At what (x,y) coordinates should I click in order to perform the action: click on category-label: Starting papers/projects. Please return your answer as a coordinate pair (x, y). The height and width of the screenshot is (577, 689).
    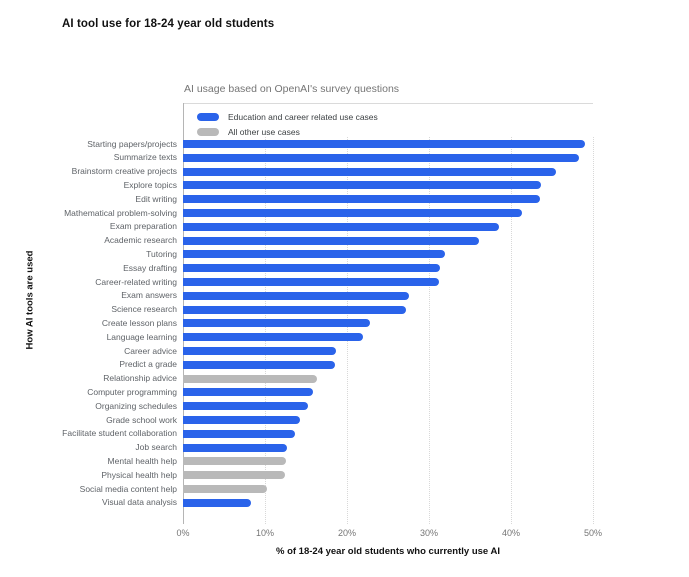
    Looking at the image, I should click on (132, 143).